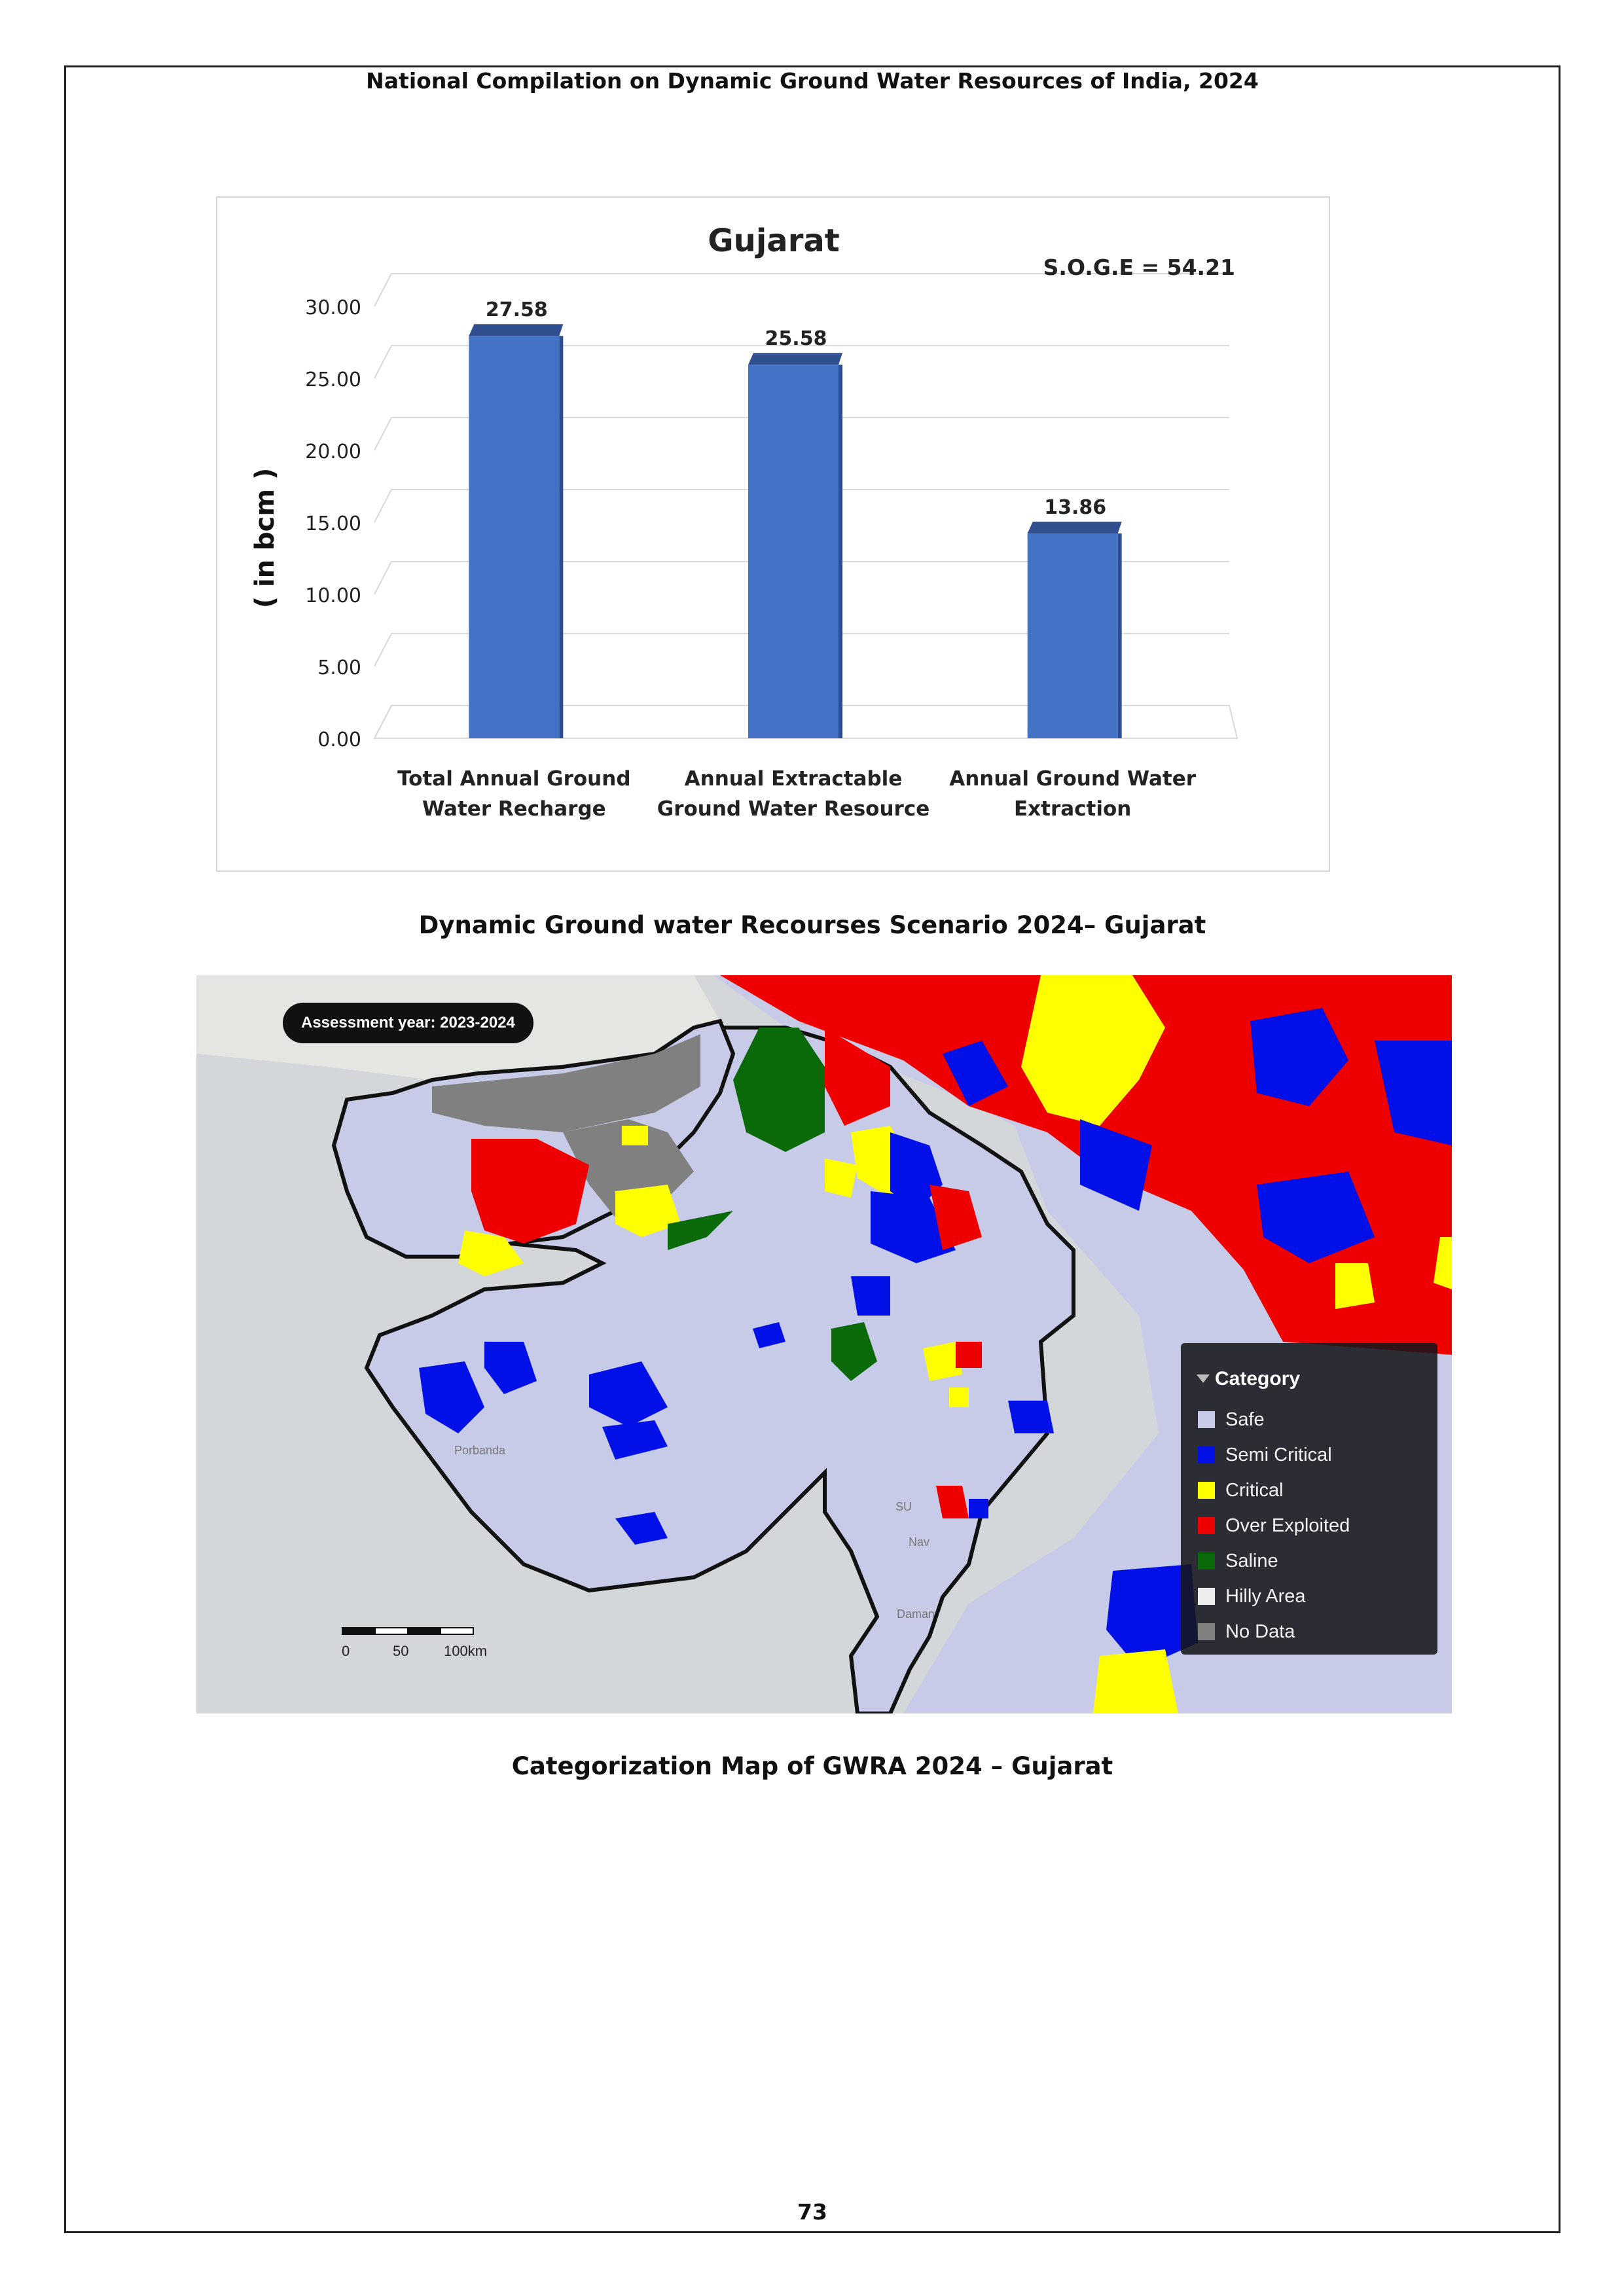 This screenshot has width=1624, height=2296. I want to click on neighbour-critical, so click(1093, 1050).